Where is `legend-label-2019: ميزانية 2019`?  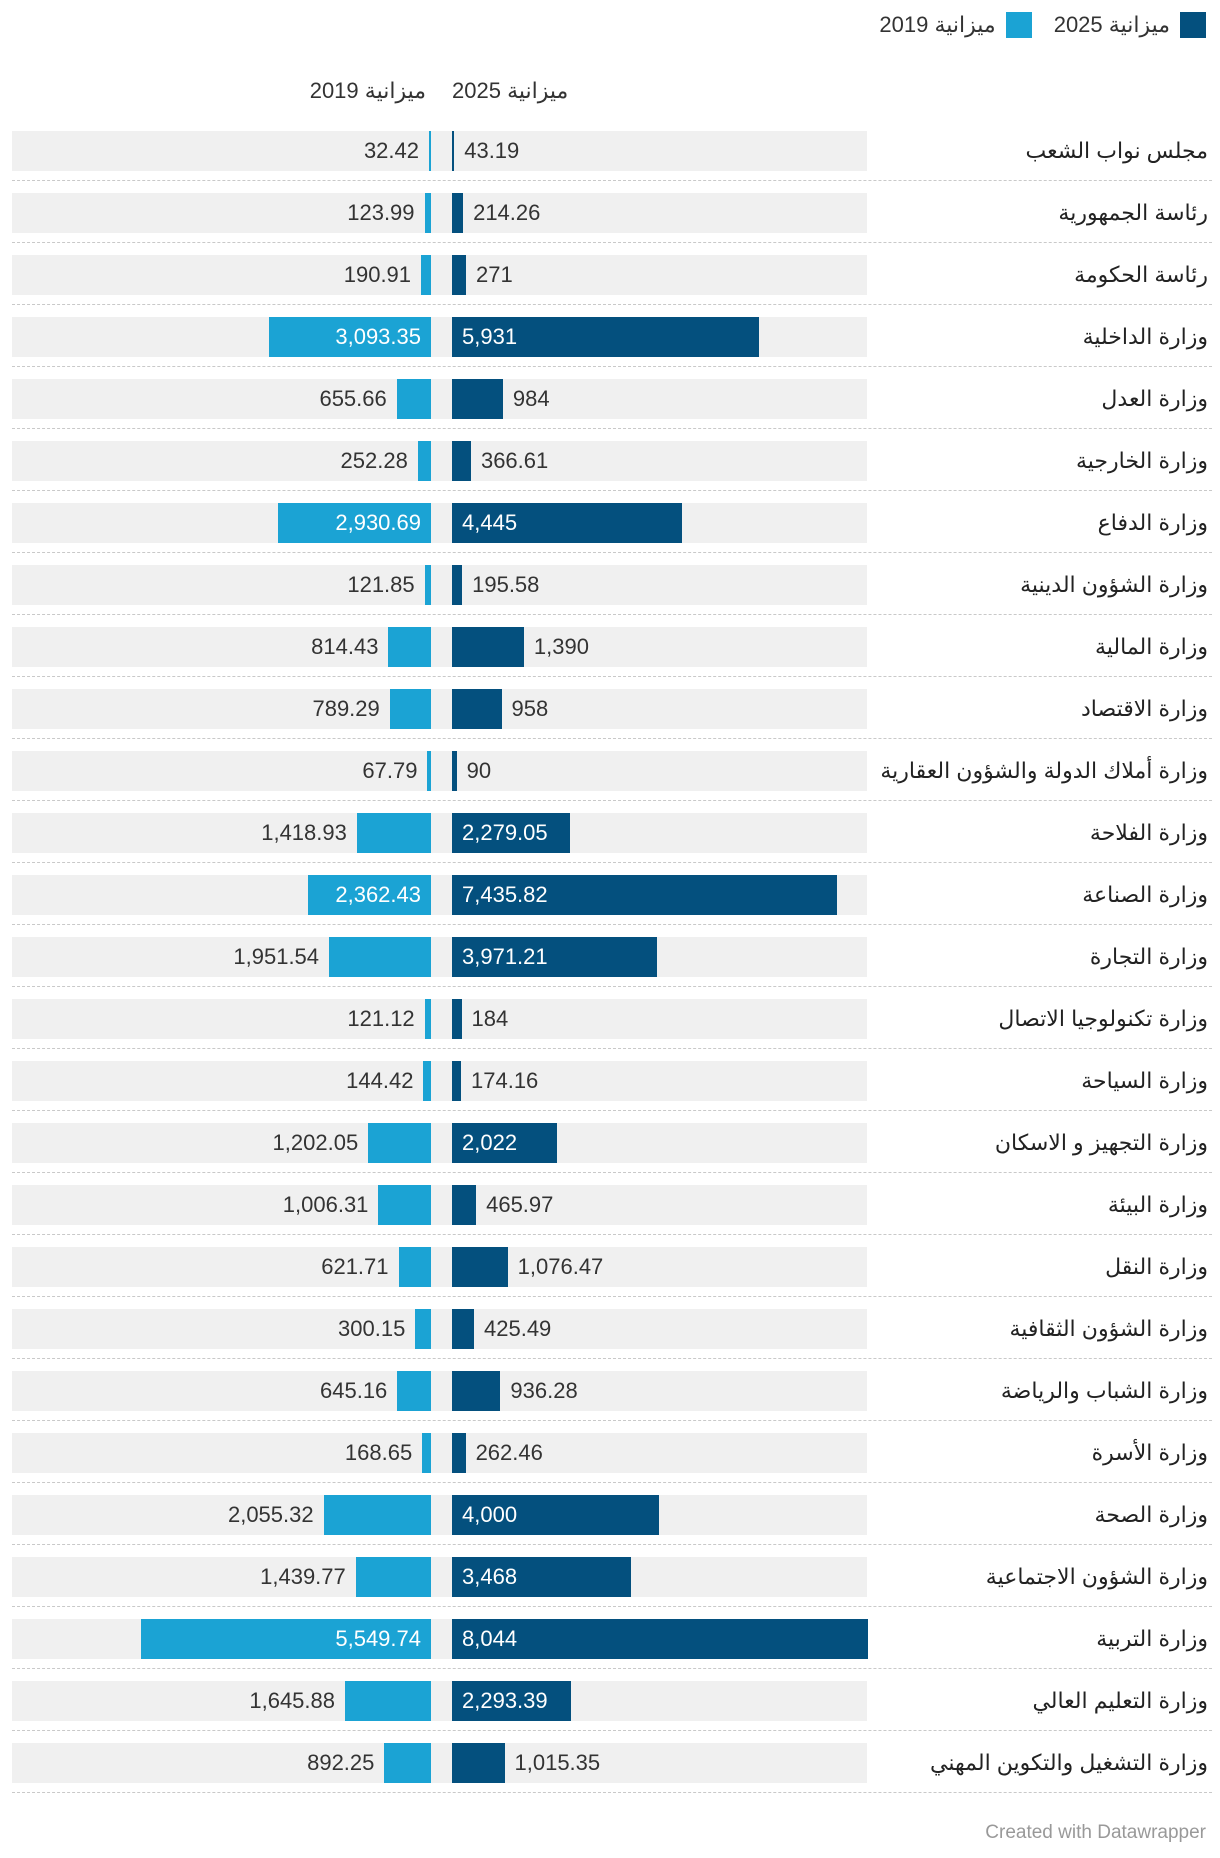
legend-label-2019: ميزانية 2019 is located at coordinates (937, 24).